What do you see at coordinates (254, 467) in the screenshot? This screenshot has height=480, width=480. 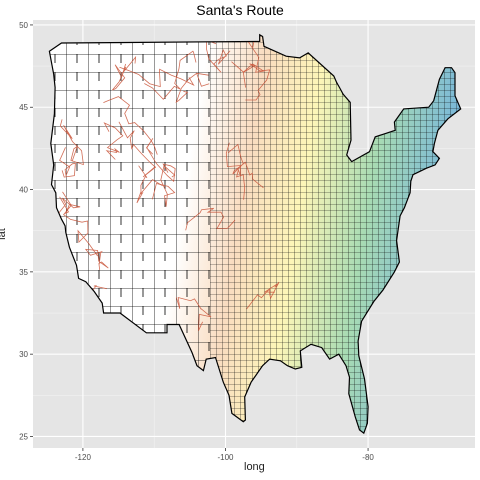 I see `x-axis-title: long` at bounding box center [254, 467].